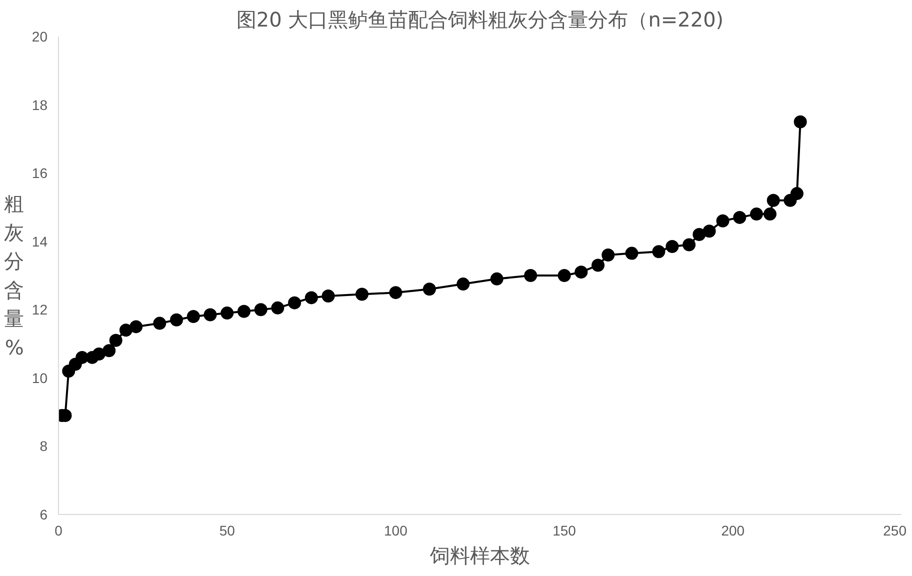  What do you see at coordinates (40, 173) in the screenshot?
I see `y-tick-label: 16` at bounding box center [40, 173].